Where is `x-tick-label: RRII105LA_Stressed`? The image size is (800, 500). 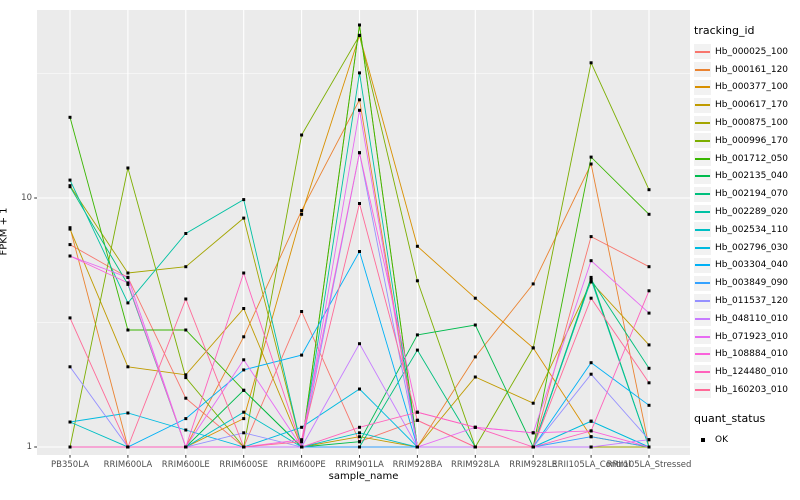 x-tick-label: RRII105LA_Stressed is located at coordinates (649, 465).